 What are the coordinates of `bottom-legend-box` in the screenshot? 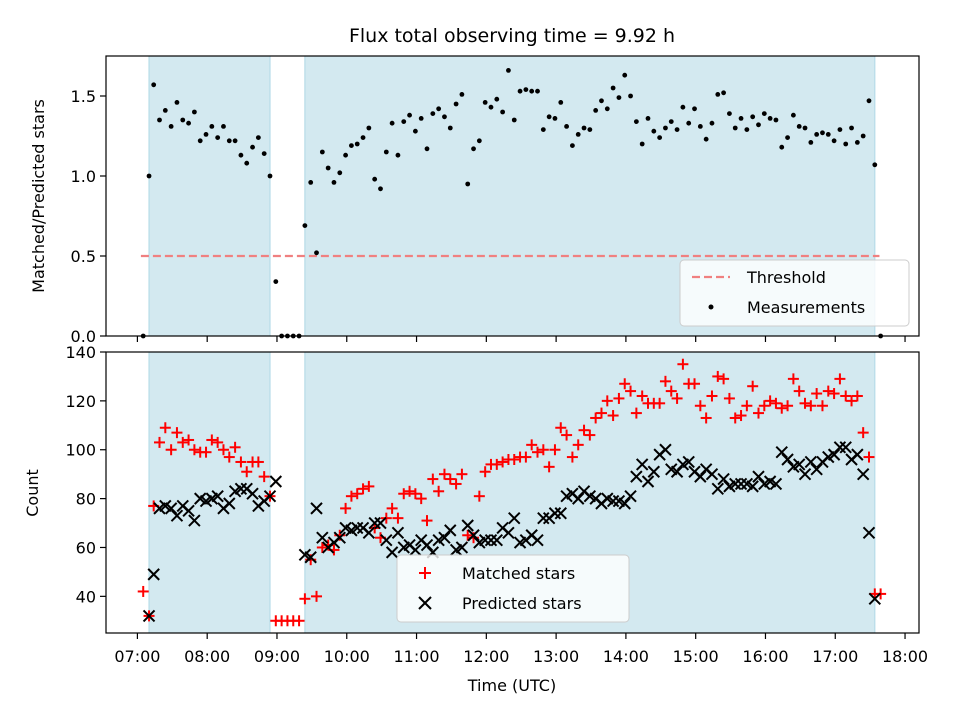 It's located at (513, 588).